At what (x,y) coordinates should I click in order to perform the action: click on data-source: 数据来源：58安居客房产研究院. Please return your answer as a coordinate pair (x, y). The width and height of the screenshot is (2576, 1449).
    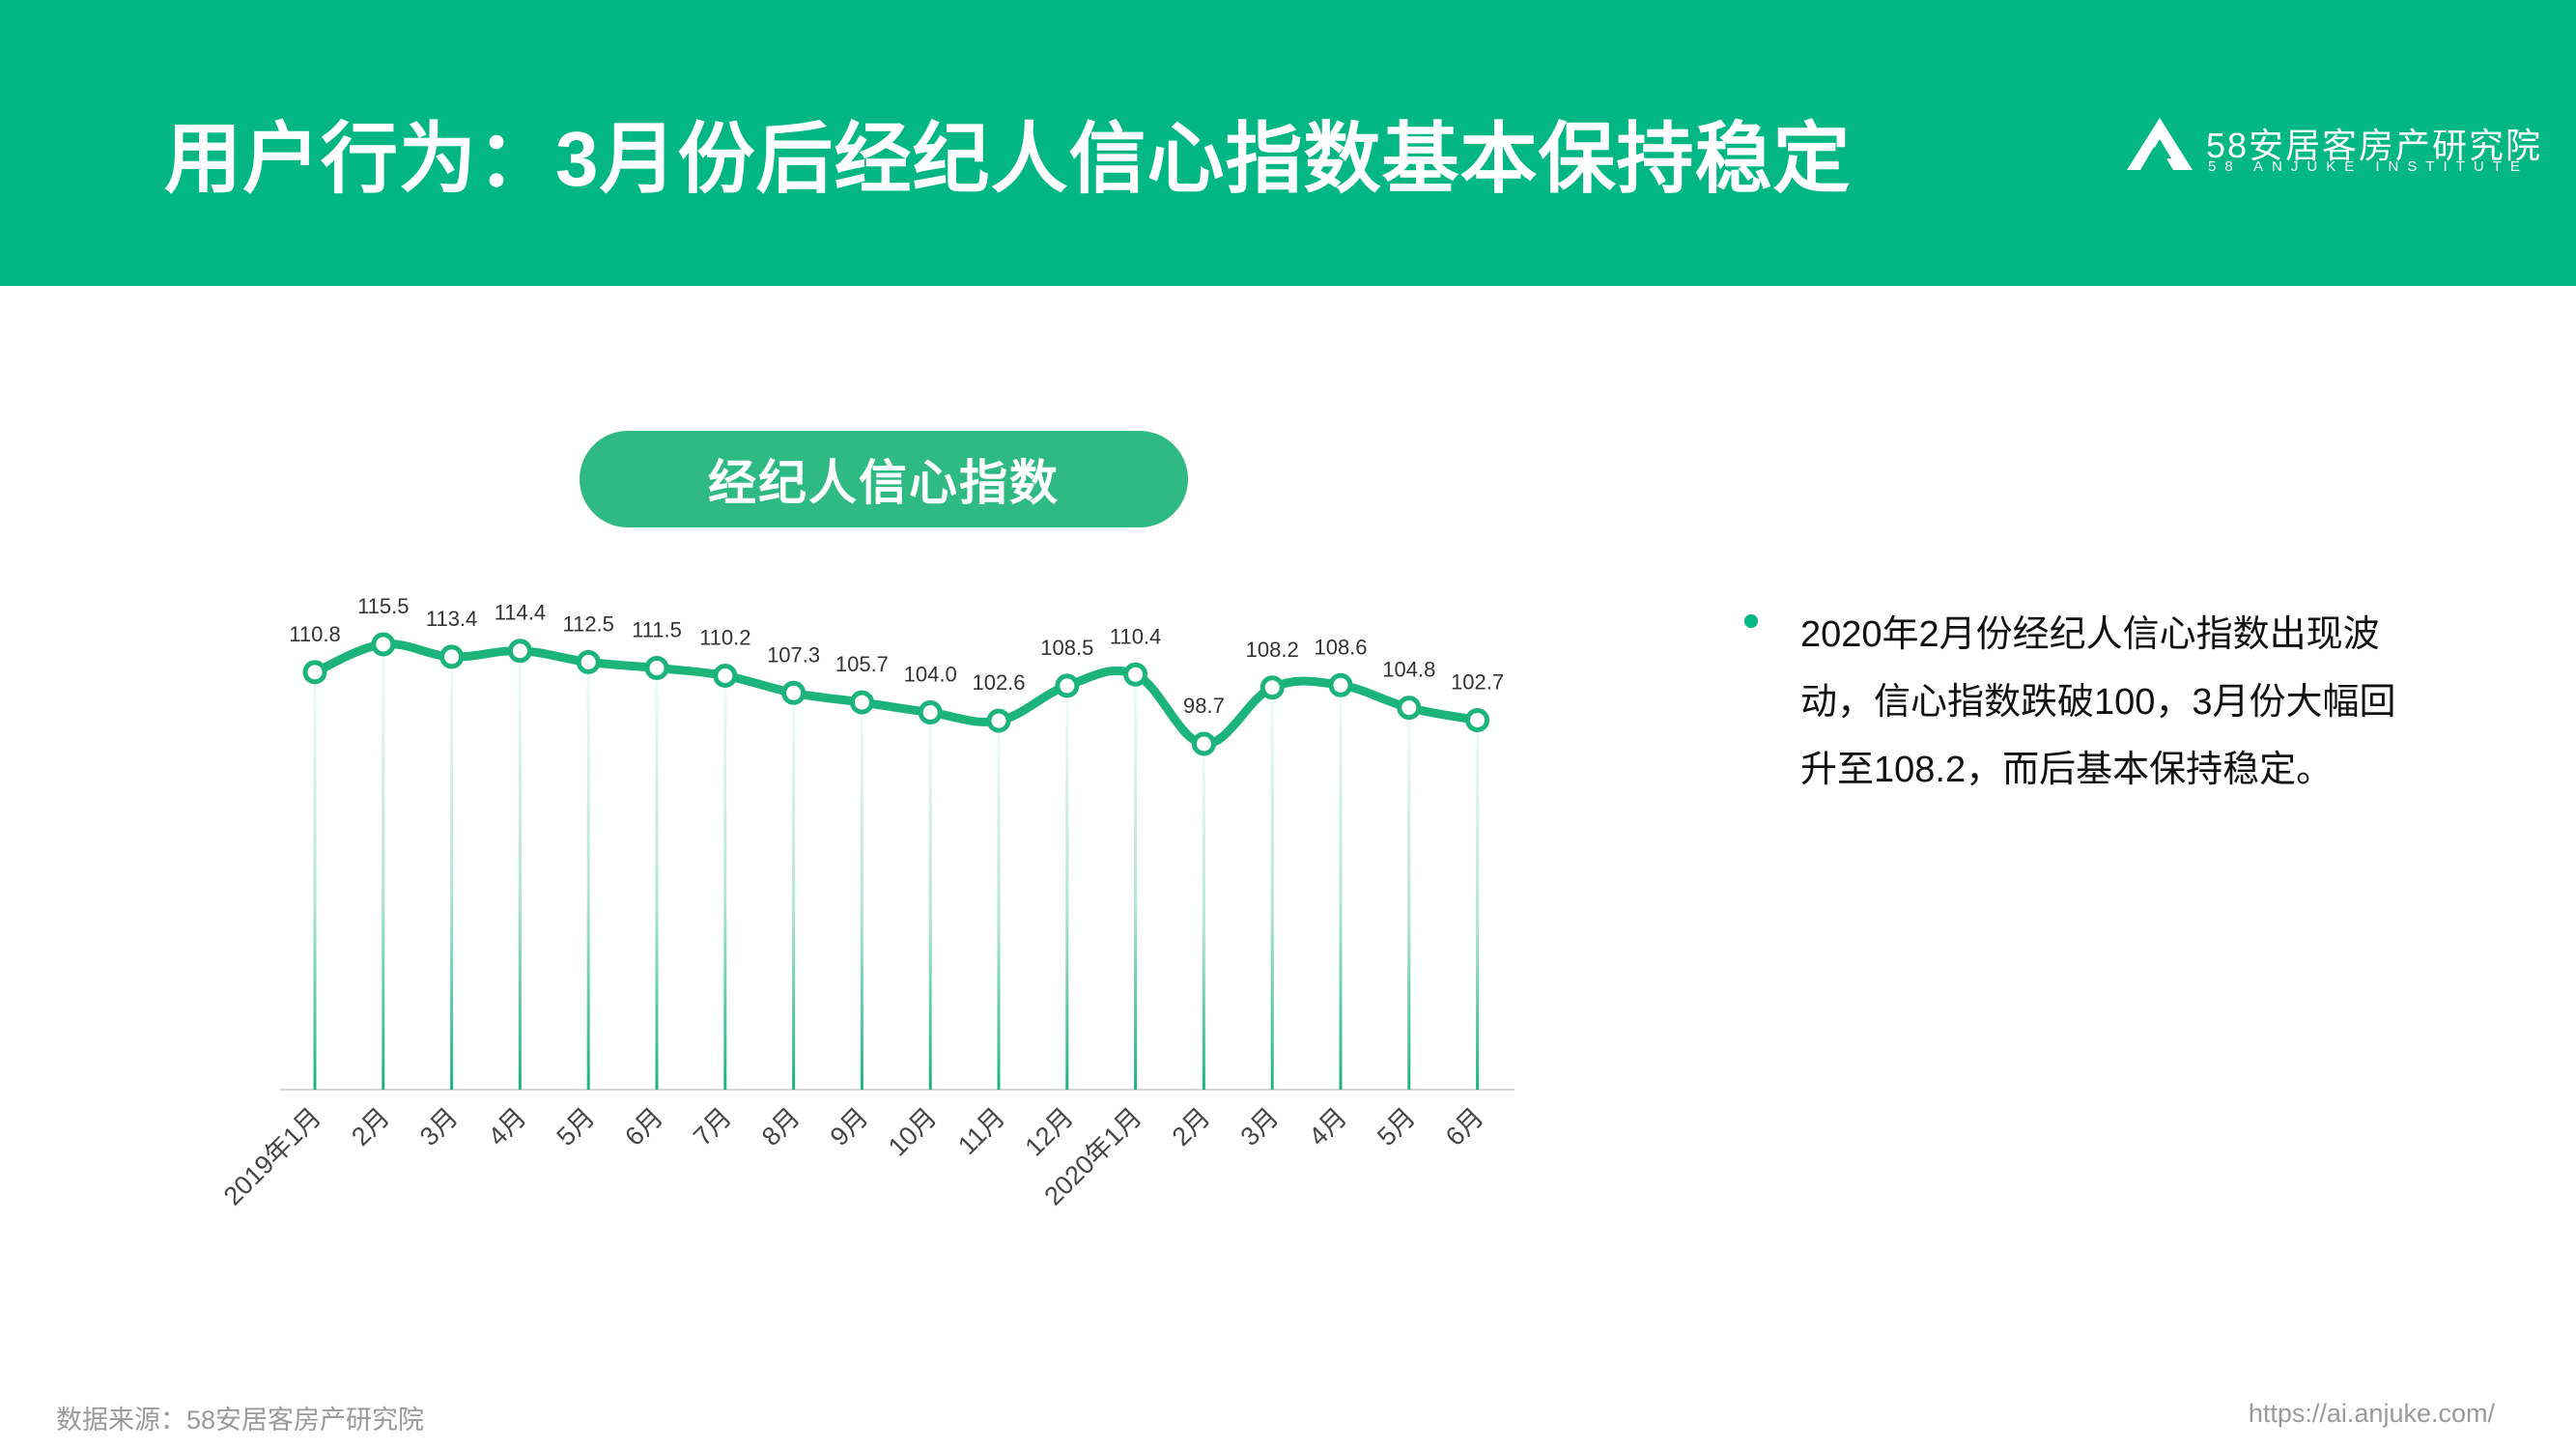
    Looking at the image, I should click on (240, 1420).